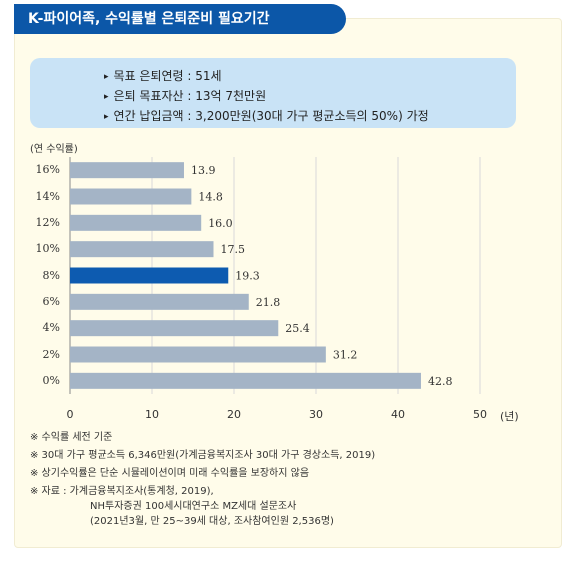 This screenshot has width=576, height=579. Describe the element at coordinates (47, 170) in the screenshot. I see `y-tick-label: 16%` at that location.